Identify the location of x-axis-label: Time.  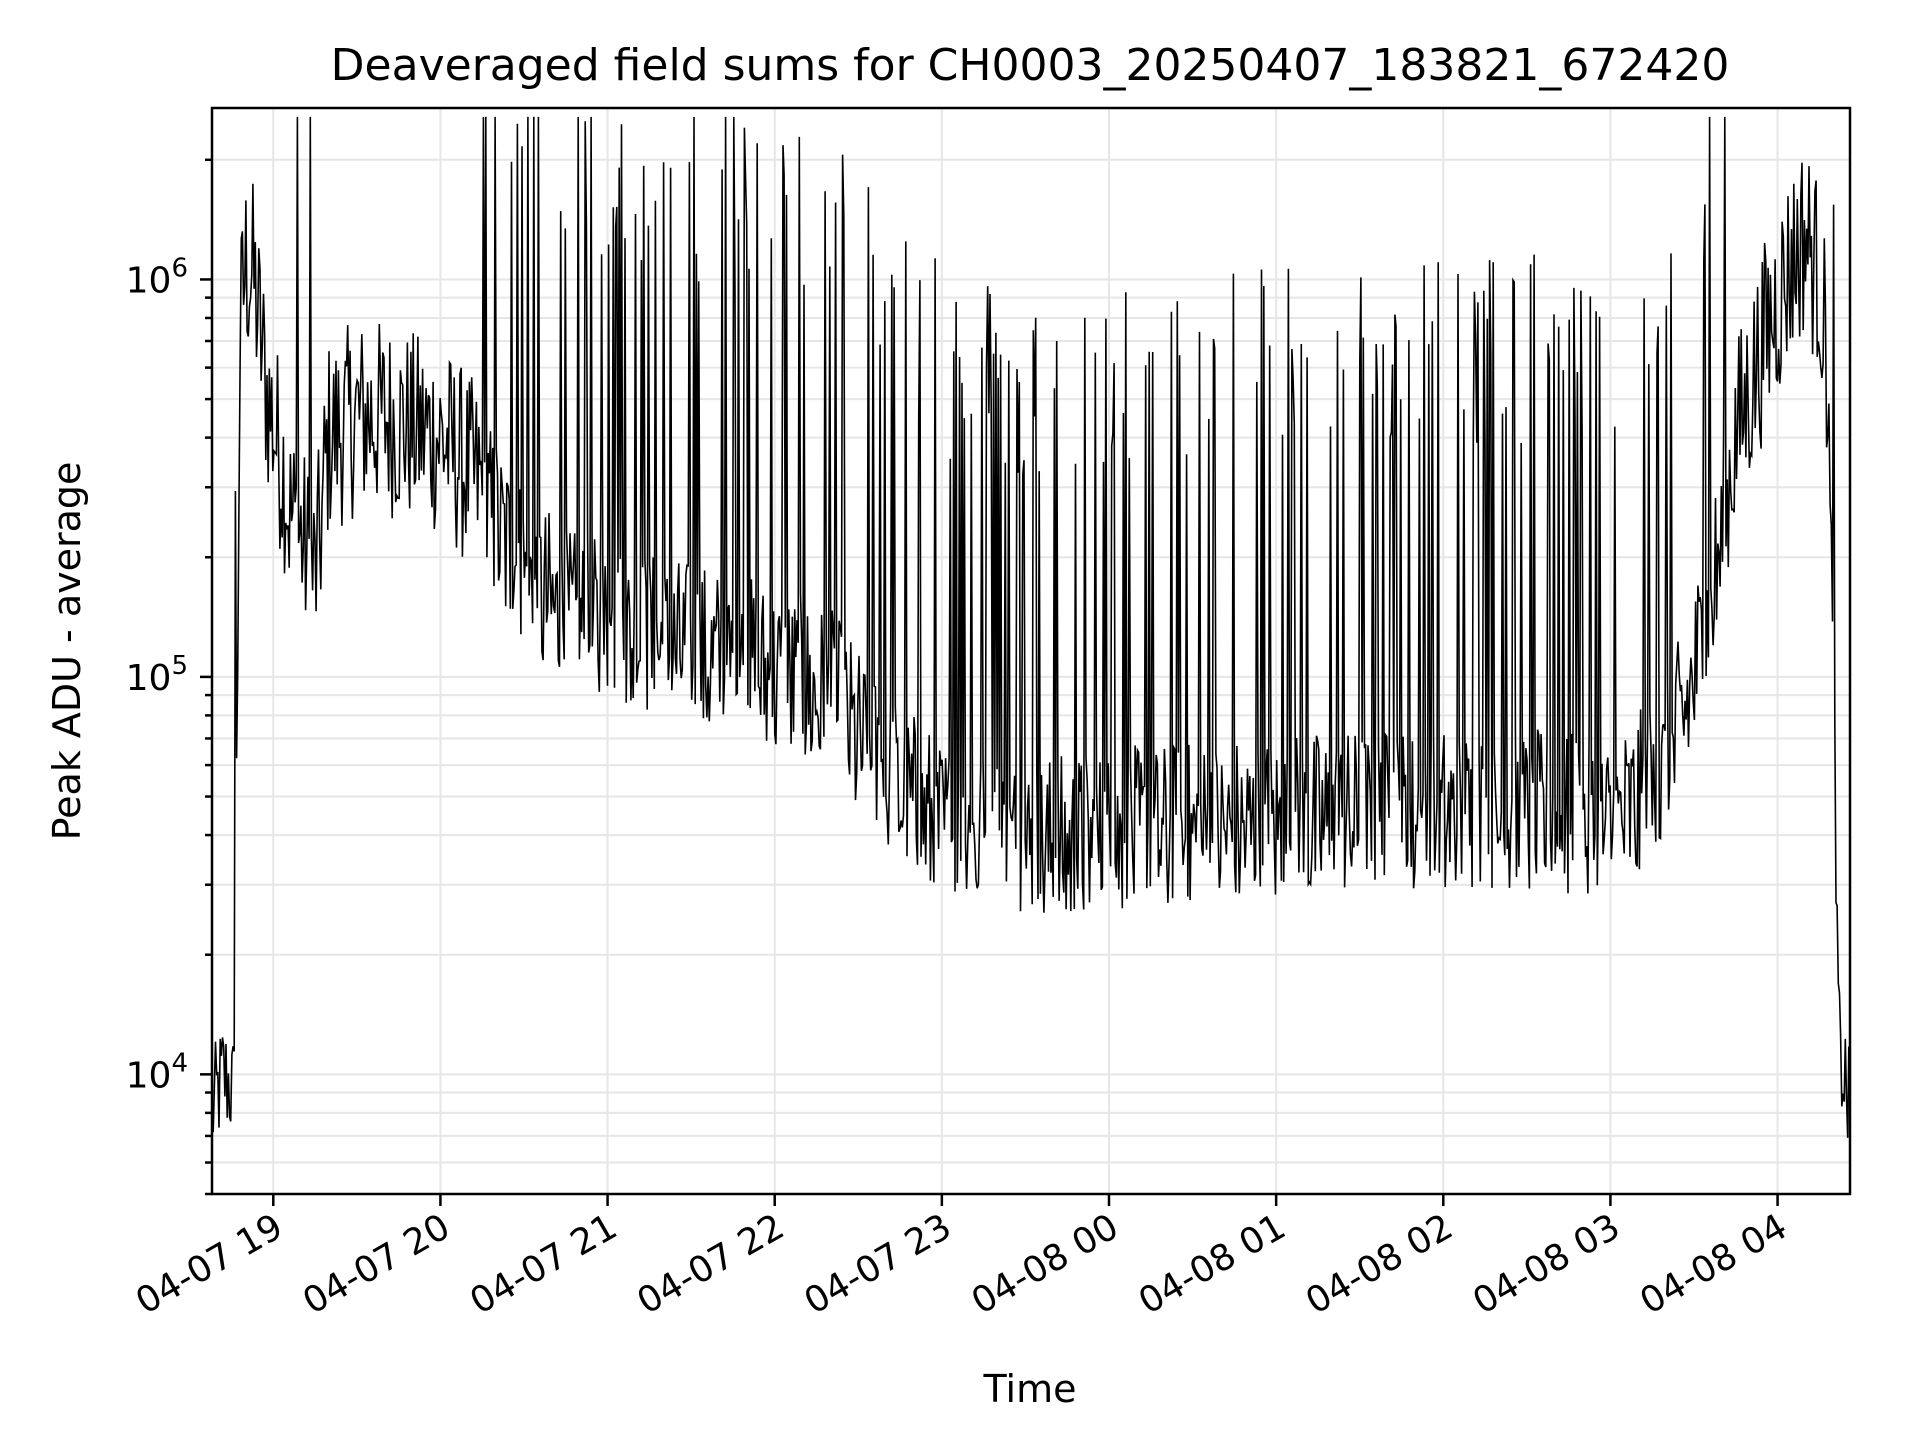
(1030, 1389).